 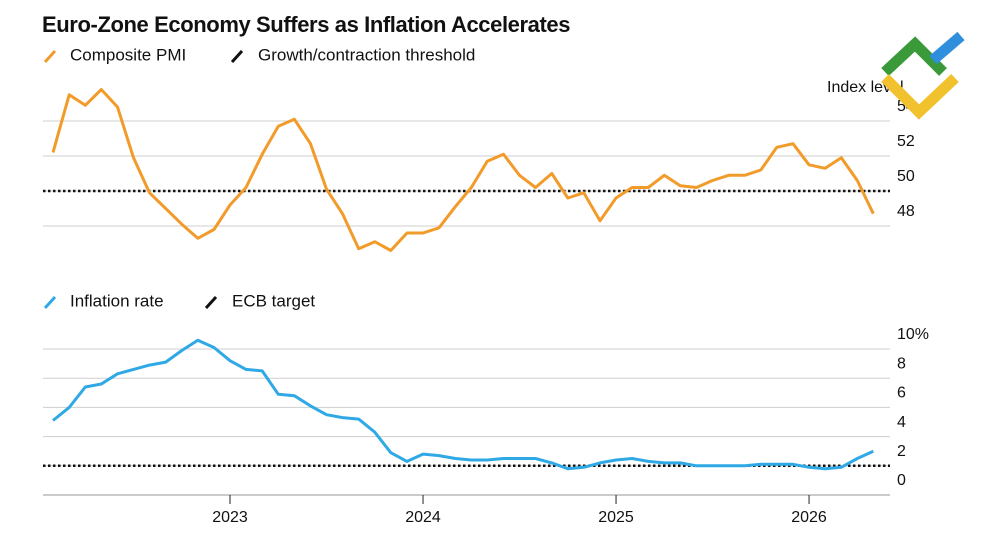 What do you see at coordinates (366, 54) in the screenshot?
I see `legend-label: Growth/contraction threshold` at bounding box center [366, 54].